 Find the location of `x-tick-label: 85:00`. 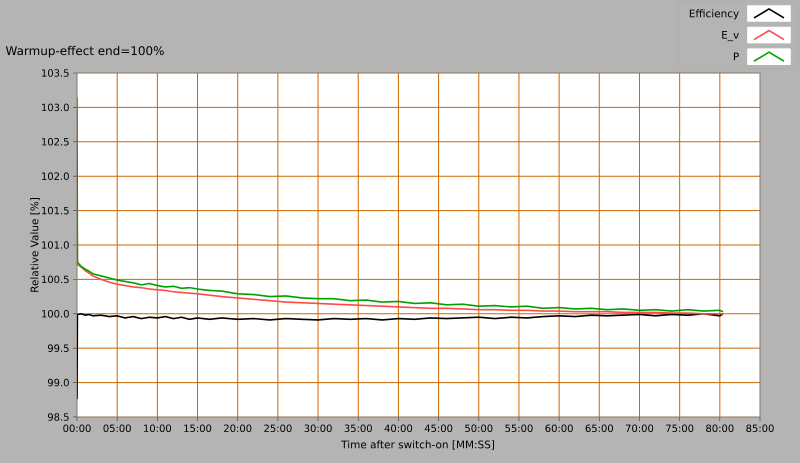

x-tick-label: 85:00 is located at coordinates (760, 428).